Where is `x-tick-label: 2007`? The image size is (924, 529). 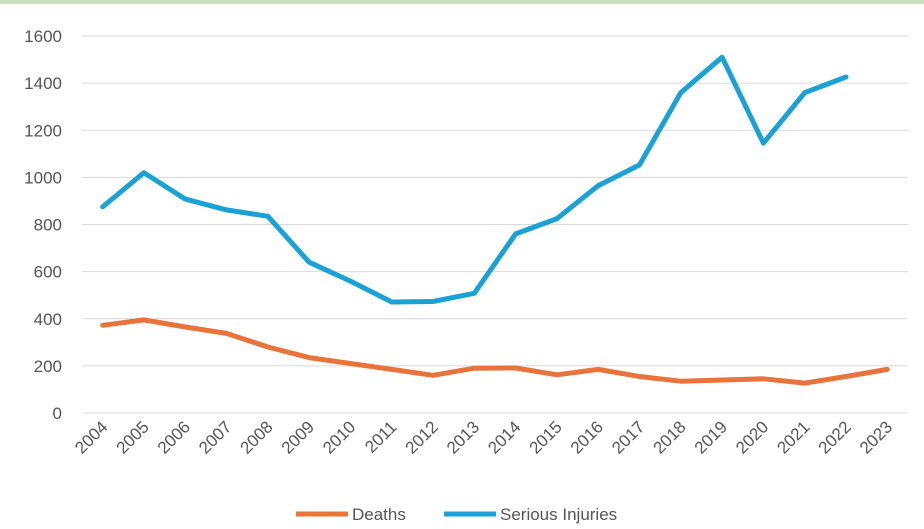
x-tick-label: 2007 is located at coordinates (215, 437).